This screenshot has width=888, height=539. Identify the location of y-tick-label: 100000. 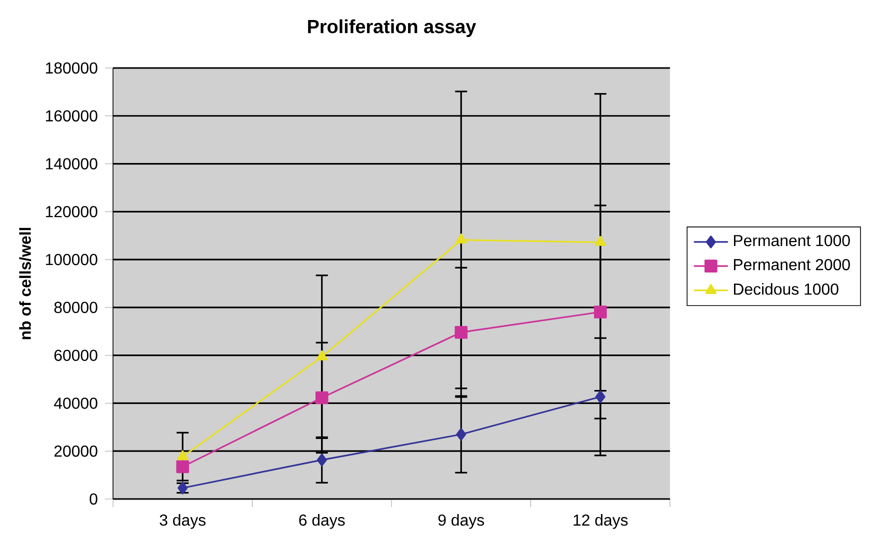
(72, 260).